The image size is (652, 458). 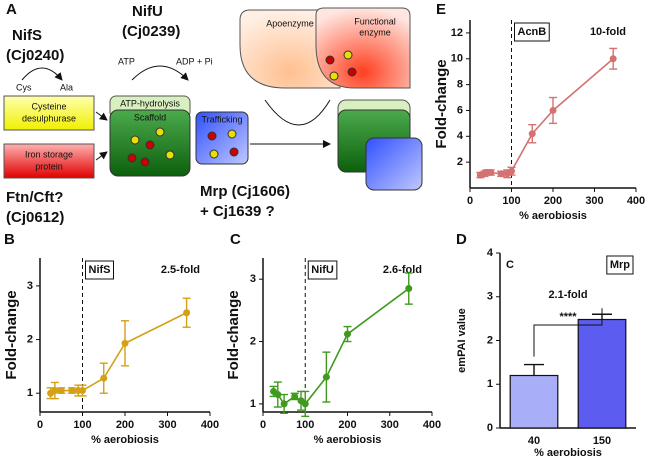 I want to click on label: Apoenzyme, so click(x=290, y=23).